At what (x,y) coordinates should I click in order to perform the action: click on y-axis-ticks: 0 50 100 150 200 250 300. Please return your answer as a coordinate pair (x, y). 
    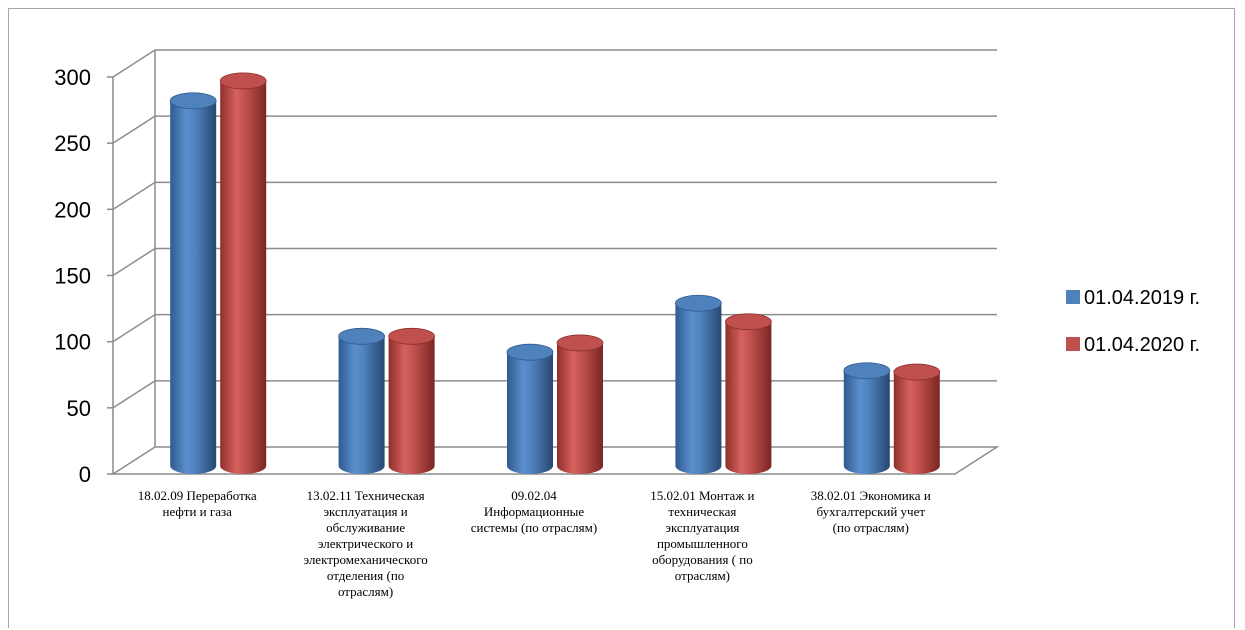
    Looking at the image, I should click on (83, 276).